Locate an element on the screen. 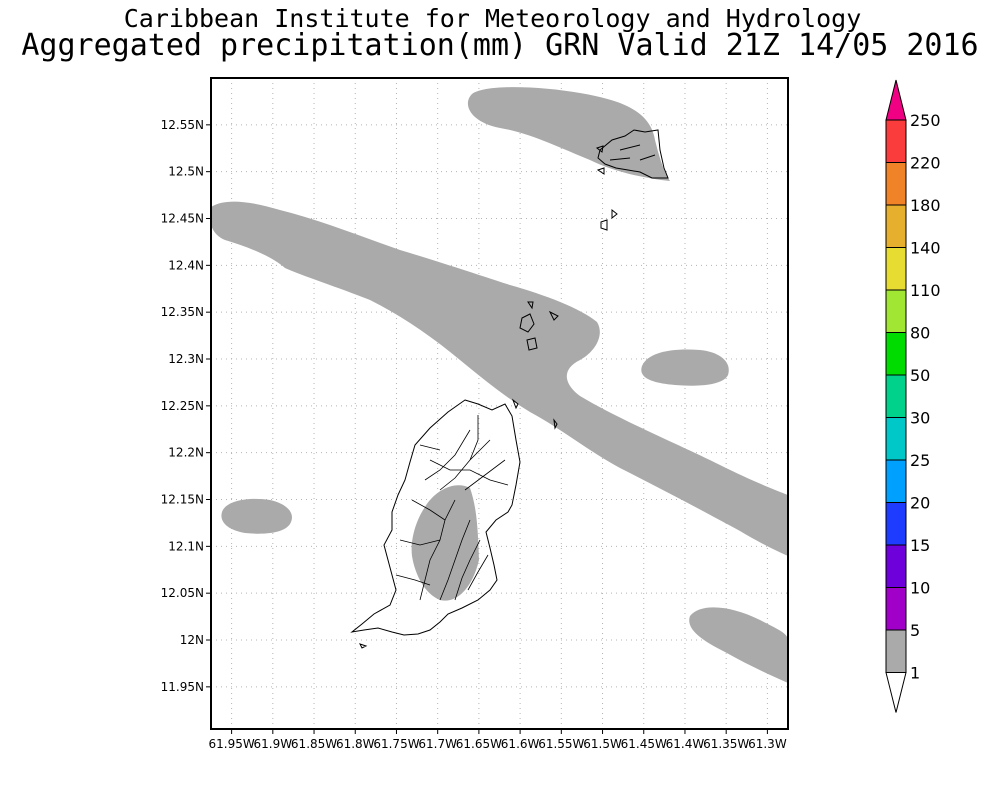 The height and width of the screenshot is (800, 1000). lon-tick-label: 61.75W is located at coordinates (396, 744).